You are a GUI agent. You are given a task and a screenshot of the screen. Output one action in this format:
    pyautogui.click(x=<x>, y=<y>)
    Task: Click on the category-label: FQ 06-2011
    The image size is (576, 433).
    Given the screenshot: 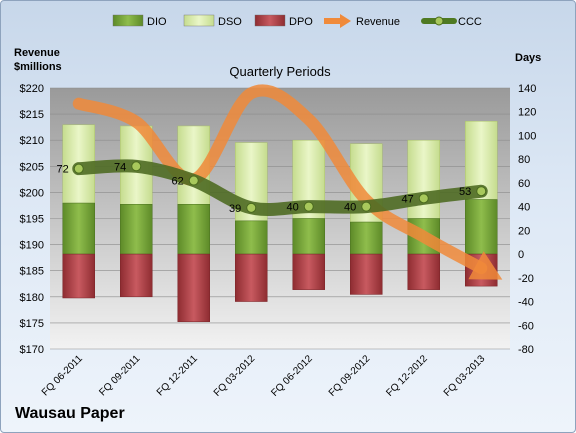 What is the action you would take?
    pyautogui.click(x=62, y=375)
    